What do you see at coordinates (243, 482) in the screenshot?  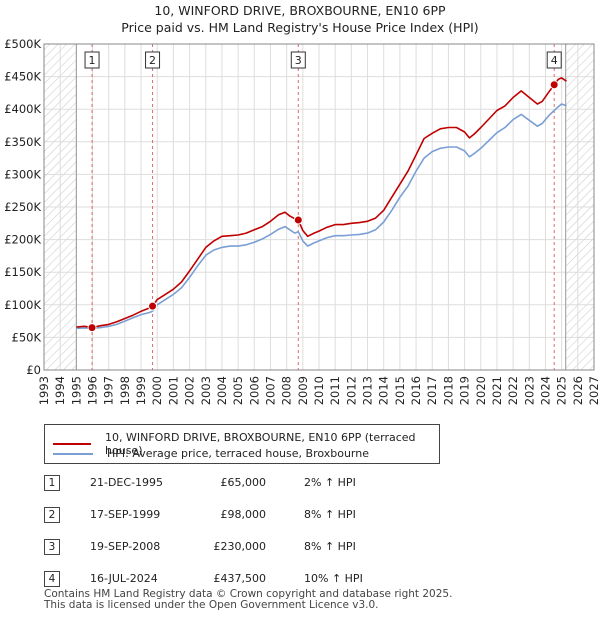 I see `sale-price: £65,000` at bounding box center [243, 482].